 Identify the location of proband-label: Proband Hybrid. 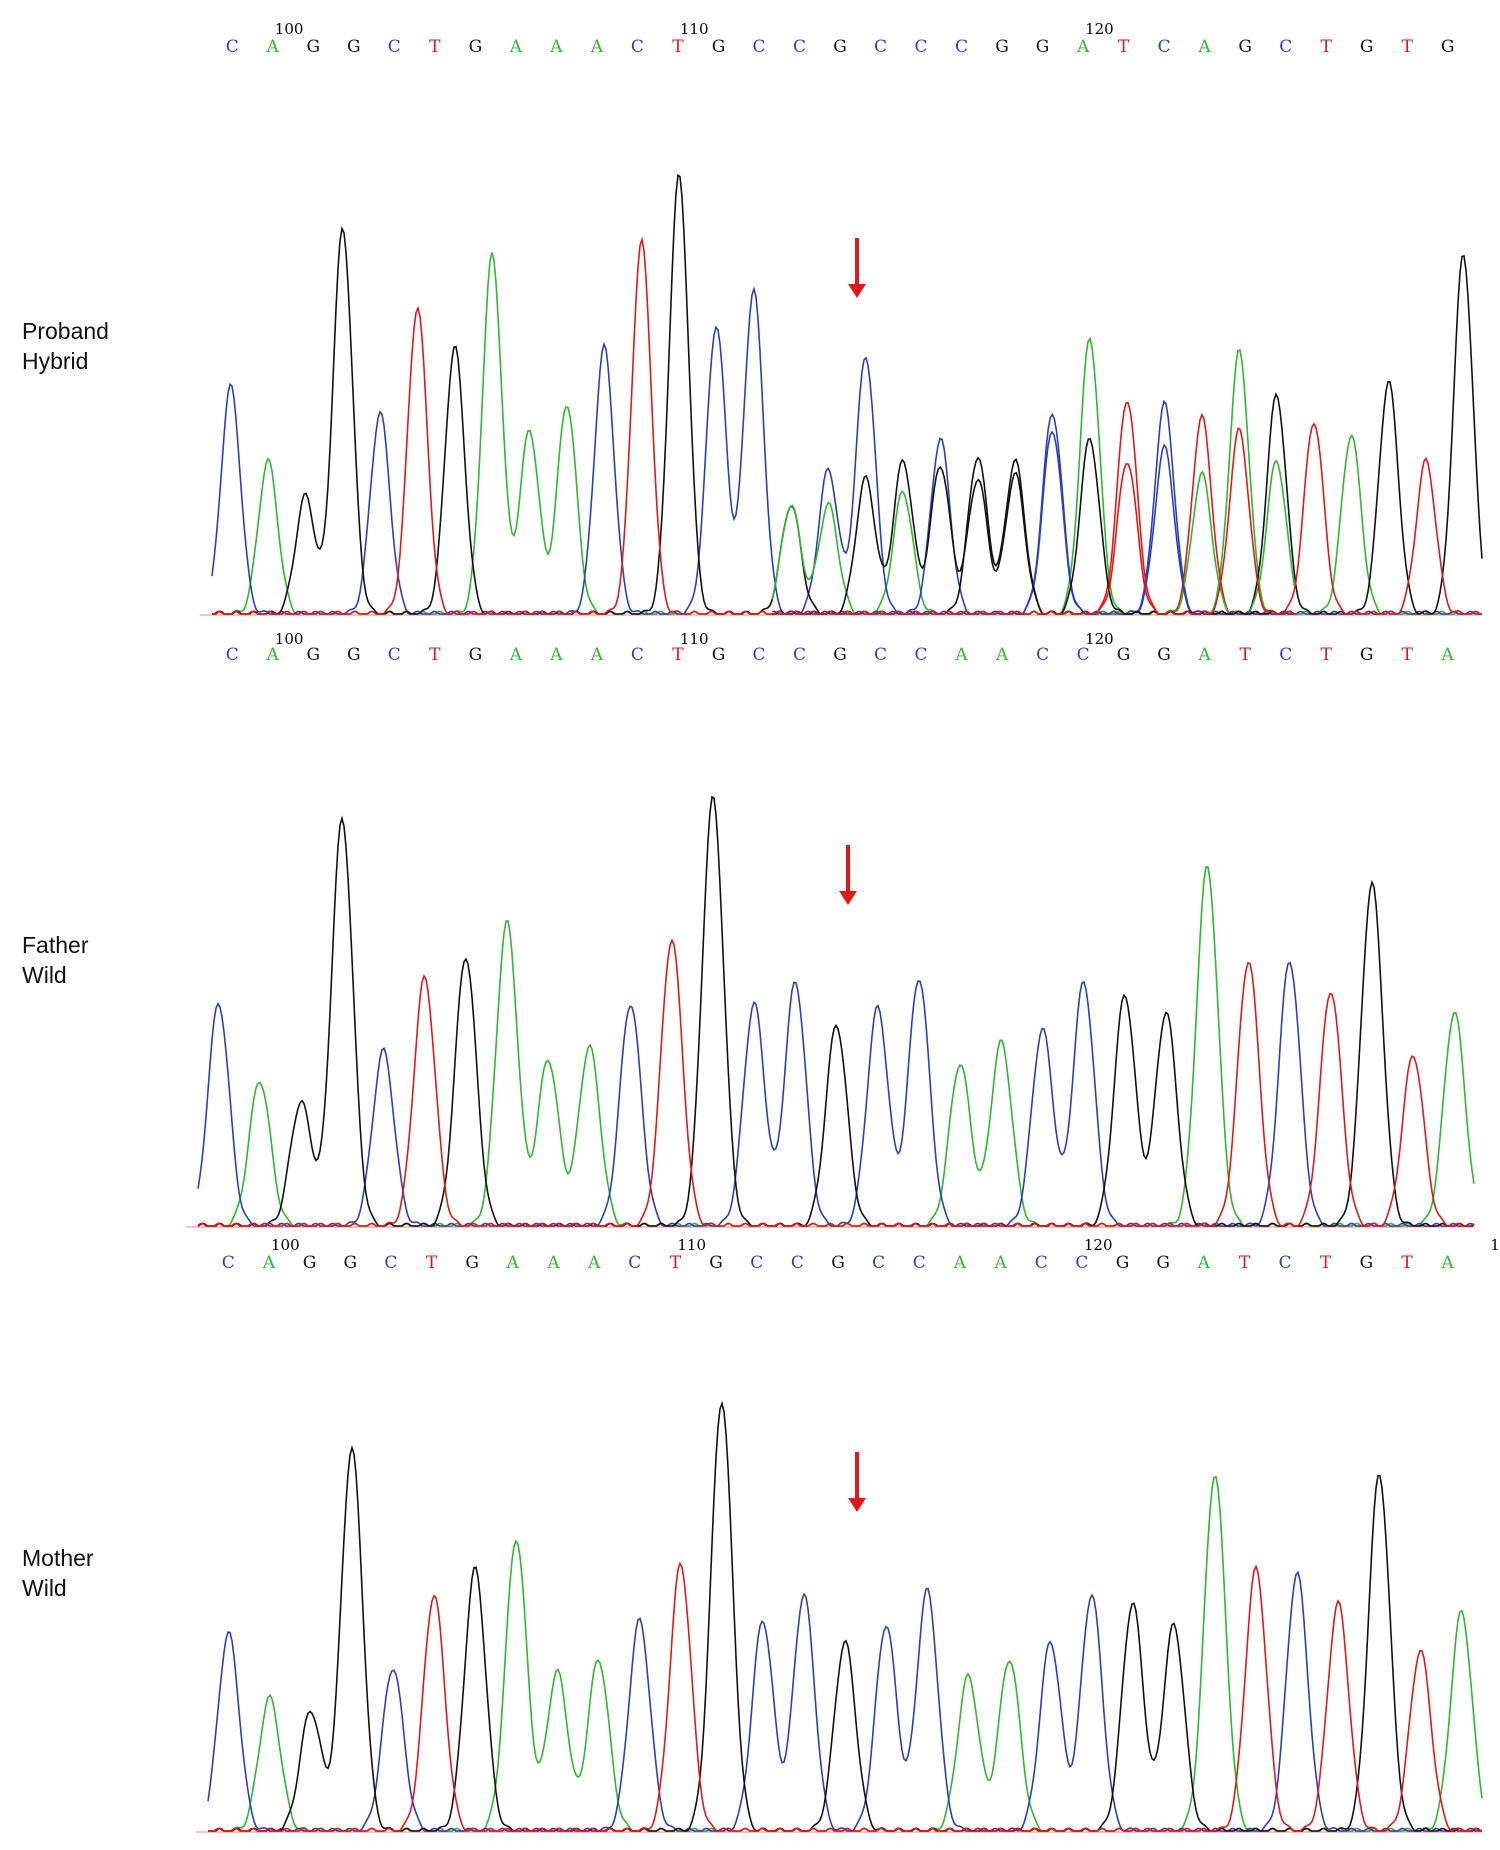
(65, 346).